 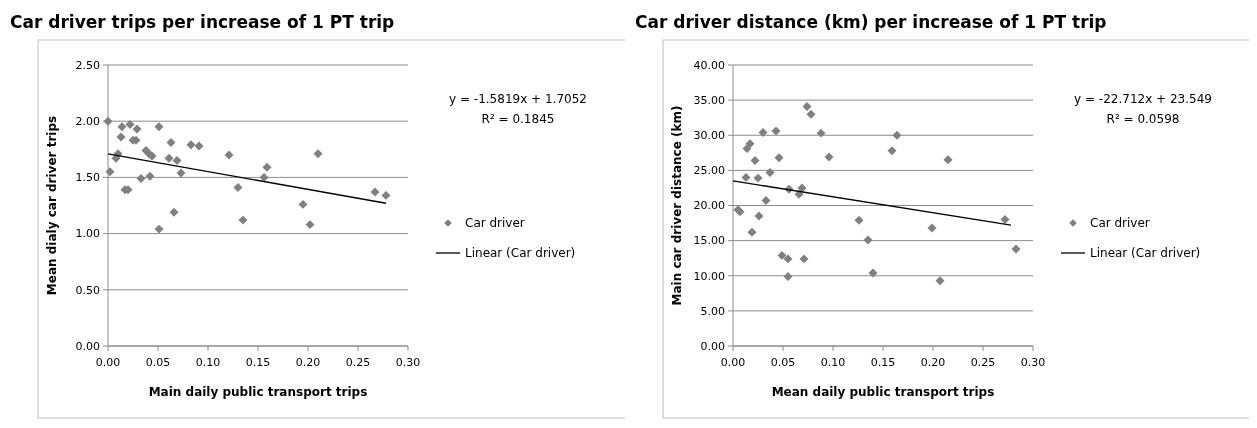 What do you see at coordinates (709, 65) in the screenshot?
I see `y-tick-label: 40.00` at bounding box center [709, 65].